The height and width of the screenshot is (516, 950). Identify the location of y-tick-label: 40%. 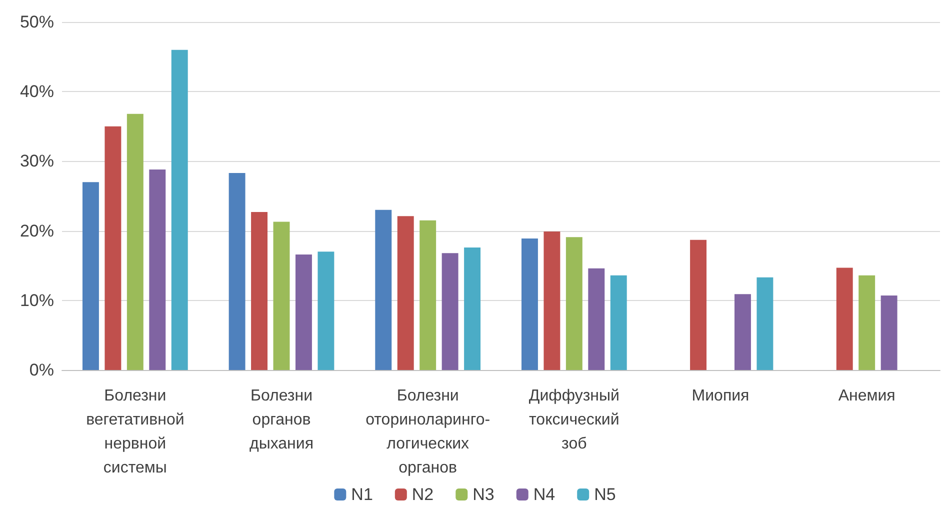
(37, 92).